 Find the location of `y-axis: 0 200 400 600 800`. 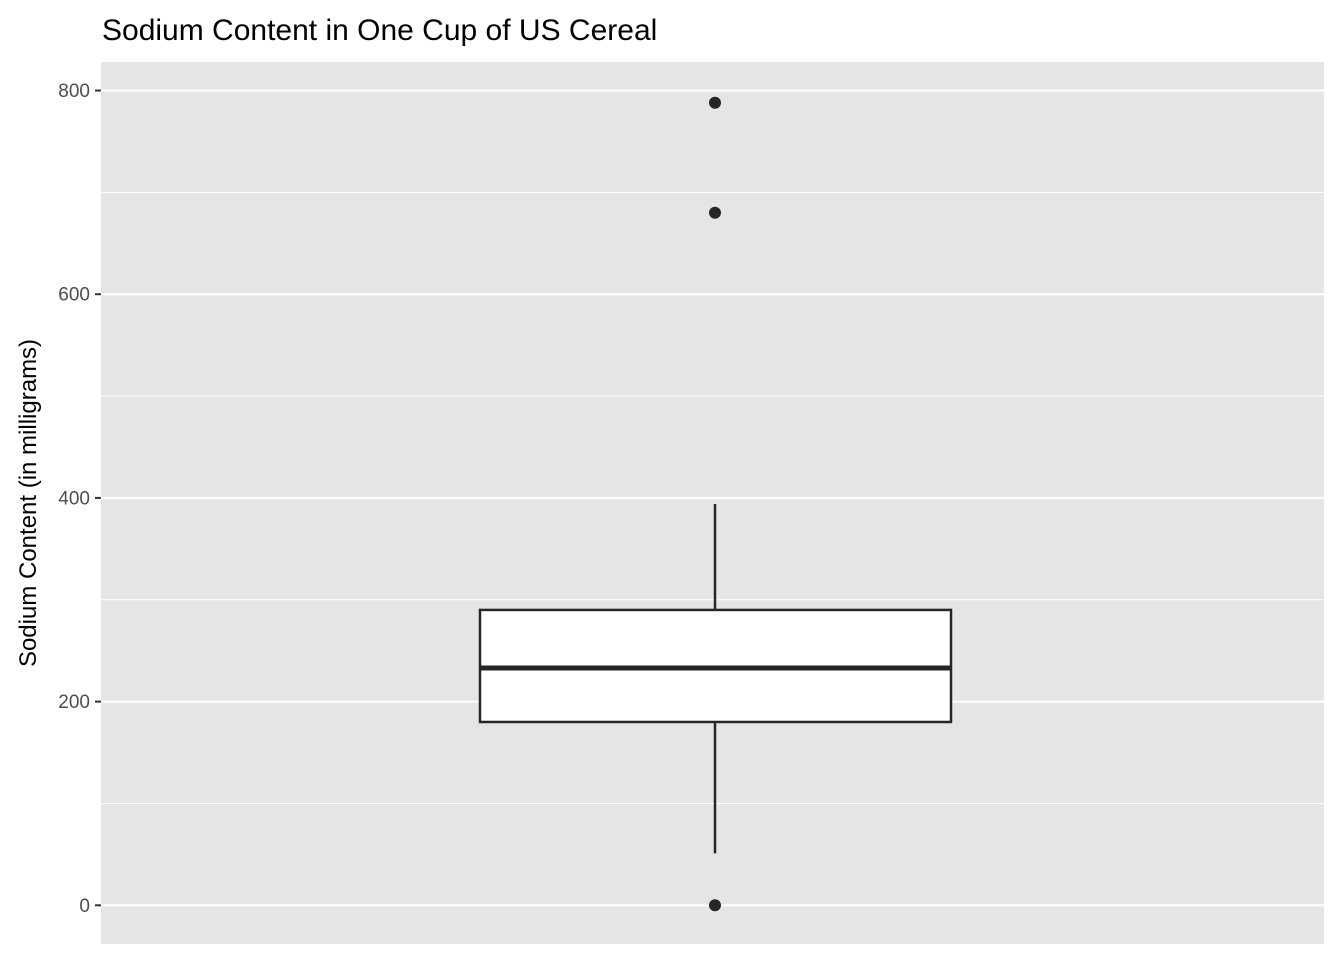

y-axis: 0 200 400 600 800 is located at coordinates (79, 499).